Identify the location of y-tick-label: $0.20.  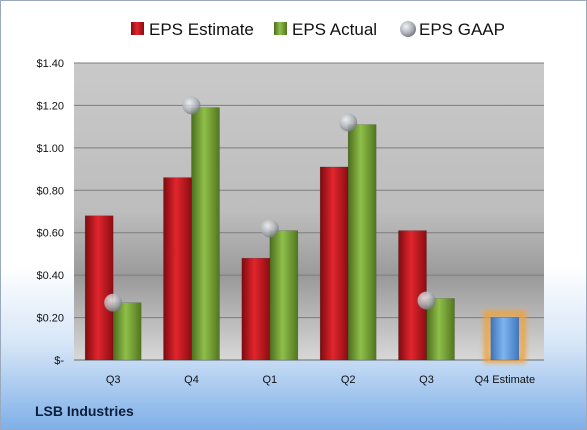
(50, 319).